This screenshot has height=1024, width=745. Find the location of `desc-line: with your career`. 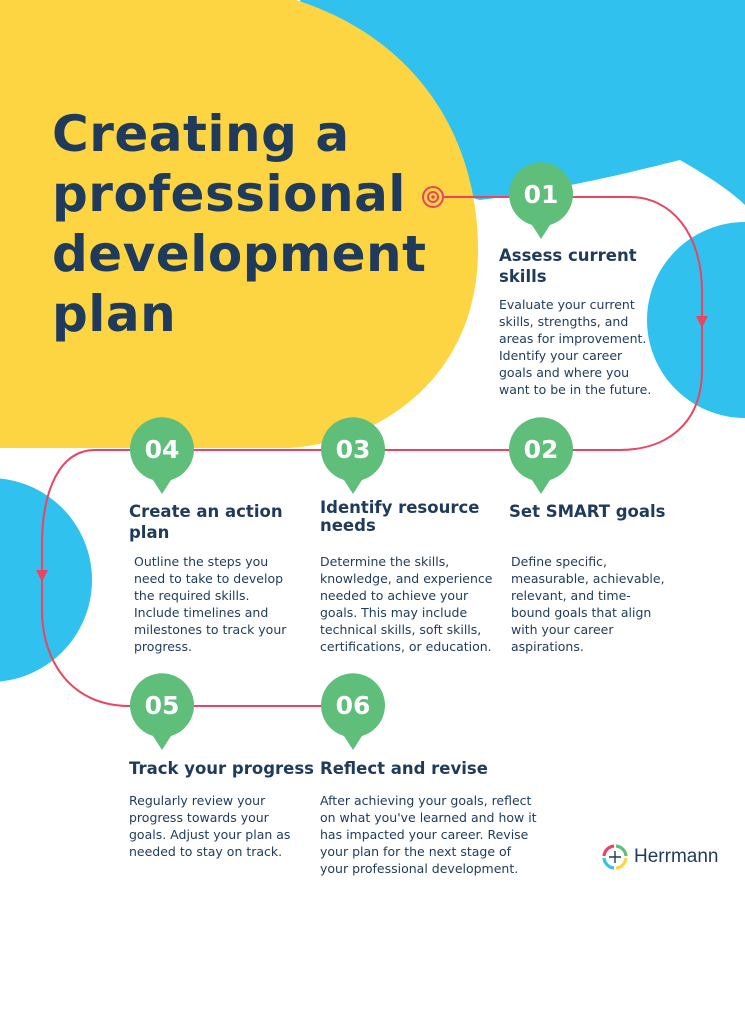

desc-line: with your career is located at coordinates (562, 629).